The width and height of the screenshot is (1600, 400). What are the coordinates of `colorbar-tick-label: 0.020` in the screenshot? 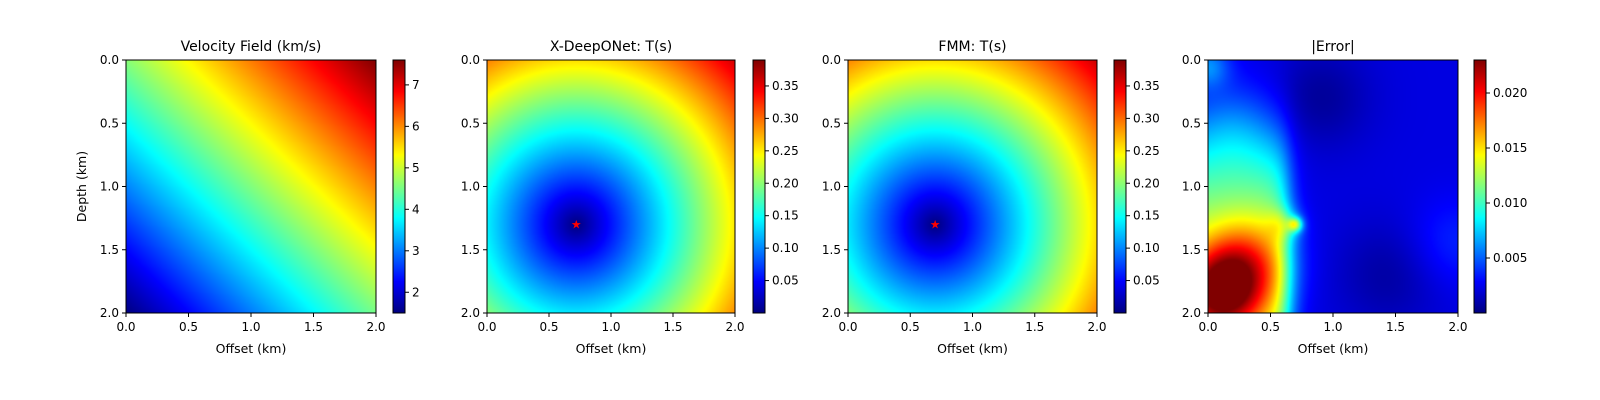 It's located at (1510, 93).